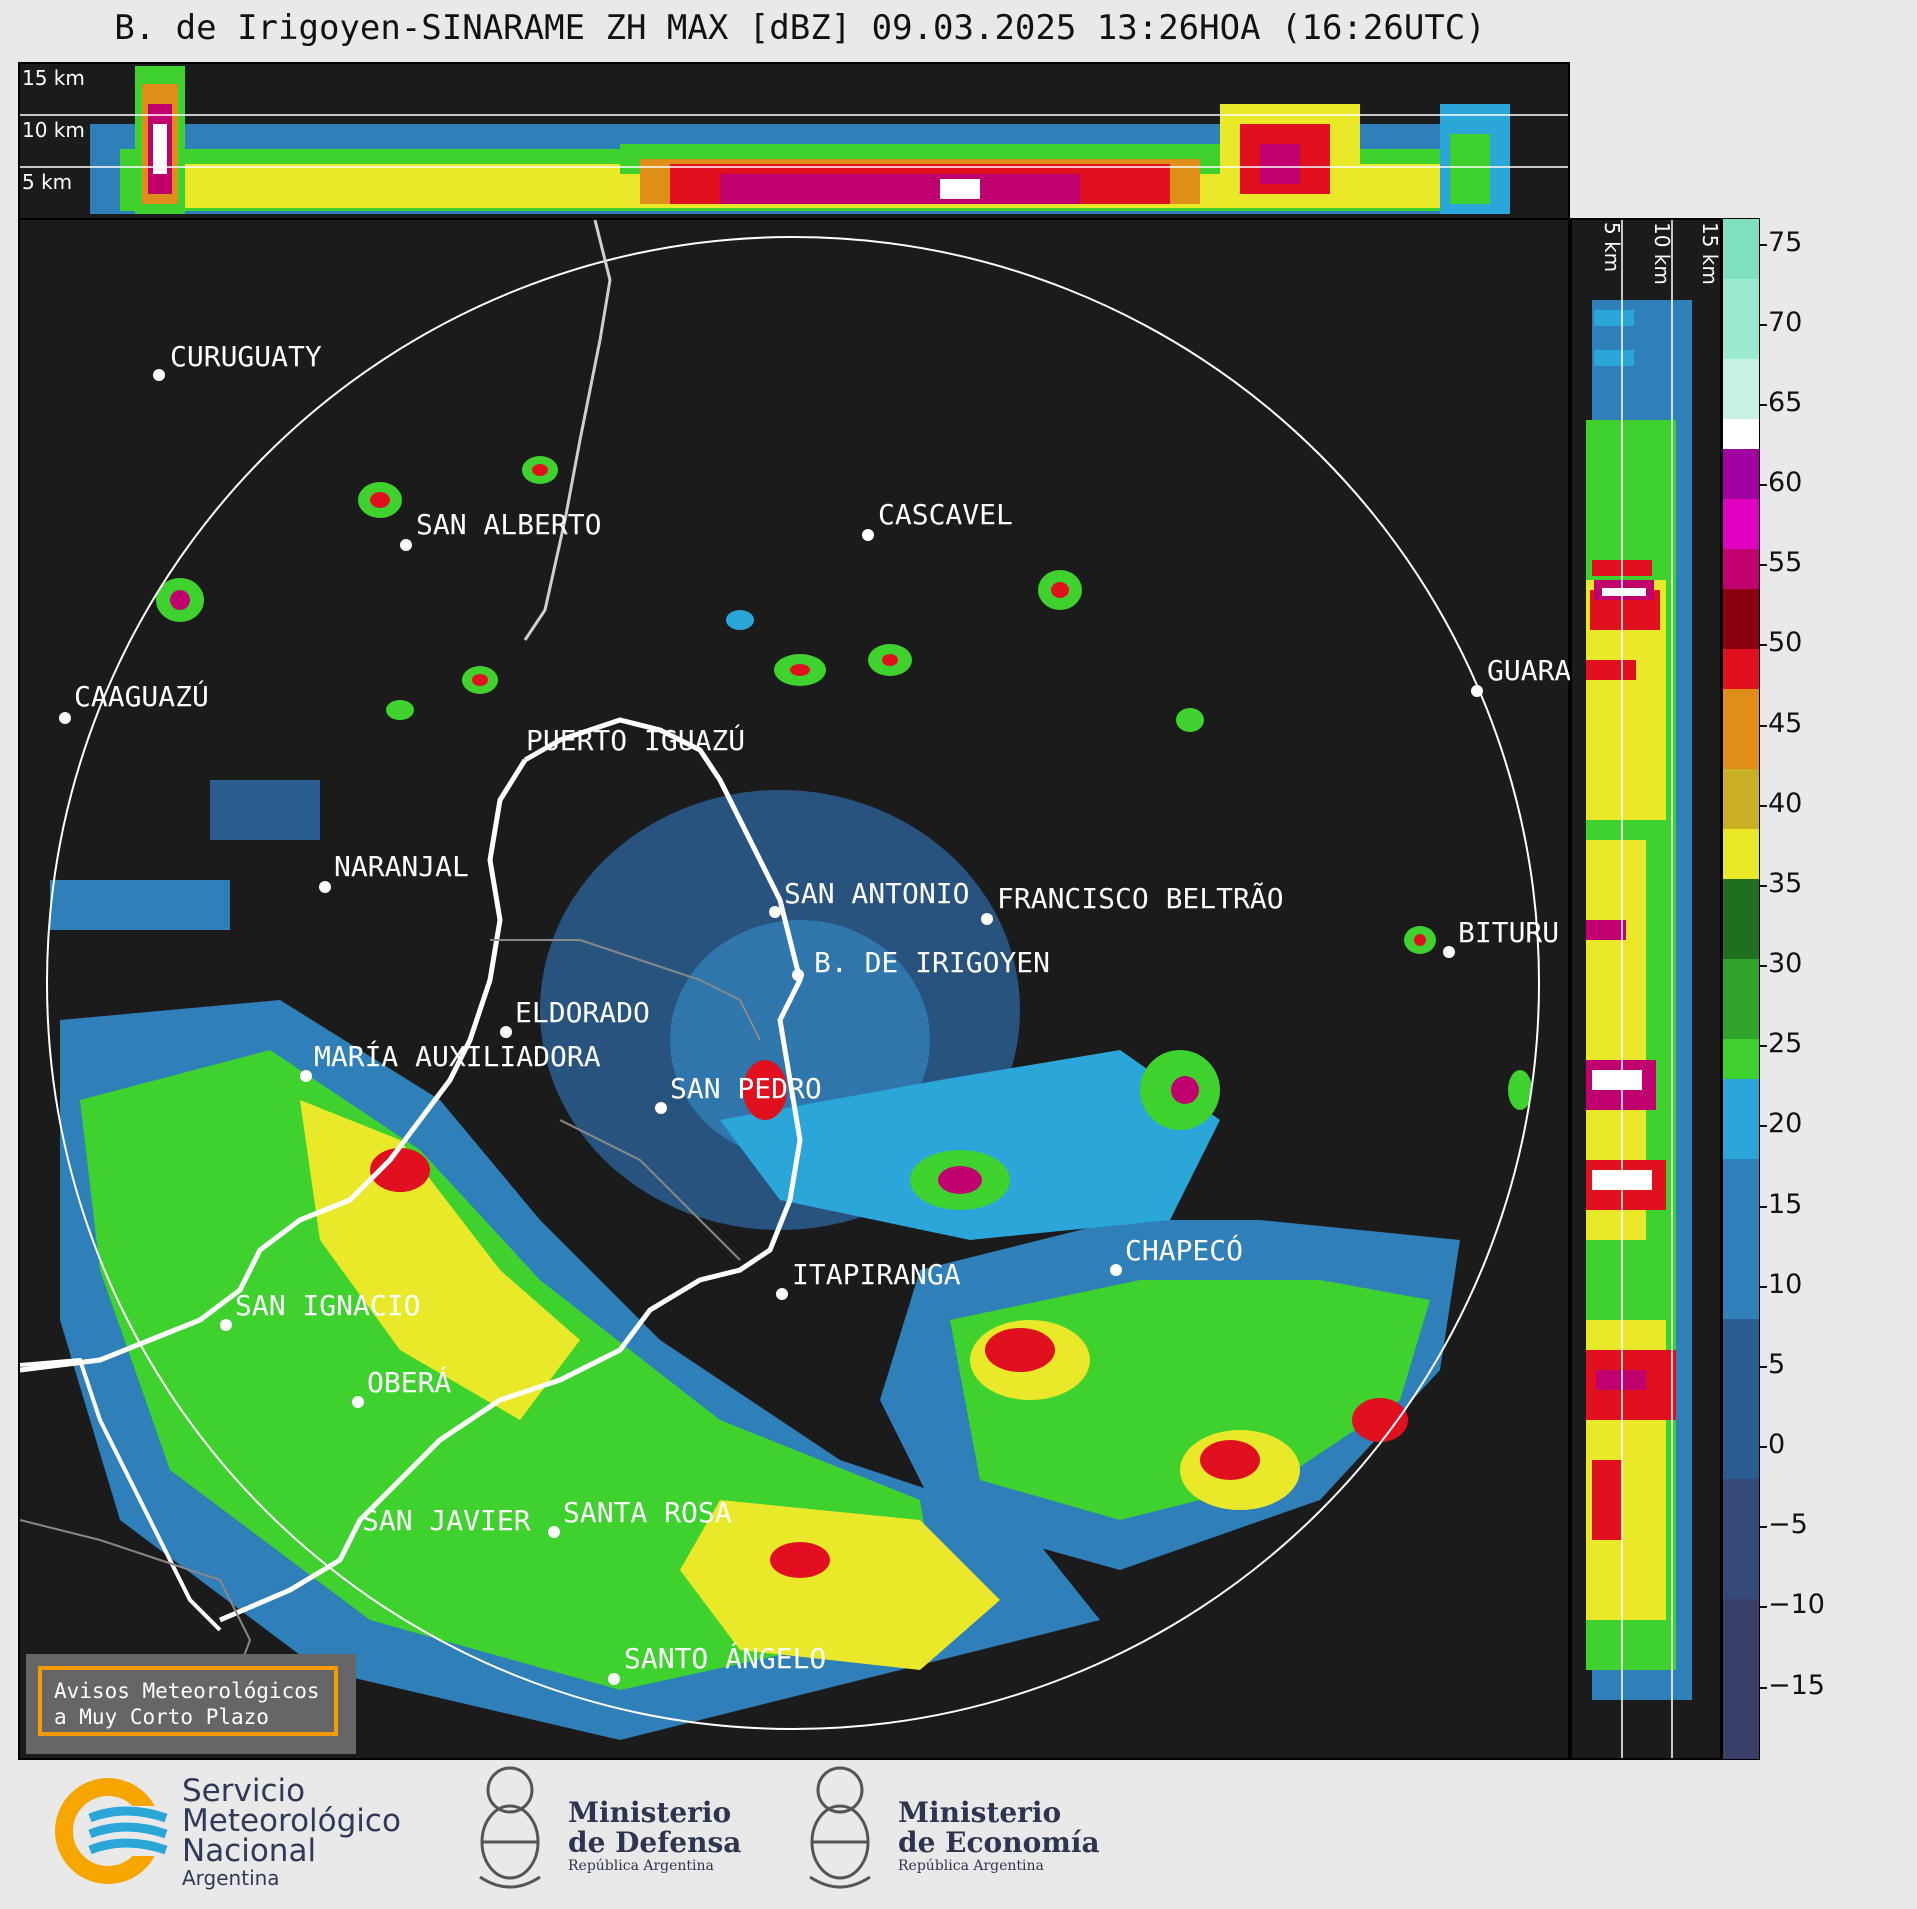  Describe the element at coordinates (291, 1821) in the screenshot. I see `smn-line-2: Meteorológico` at that location.